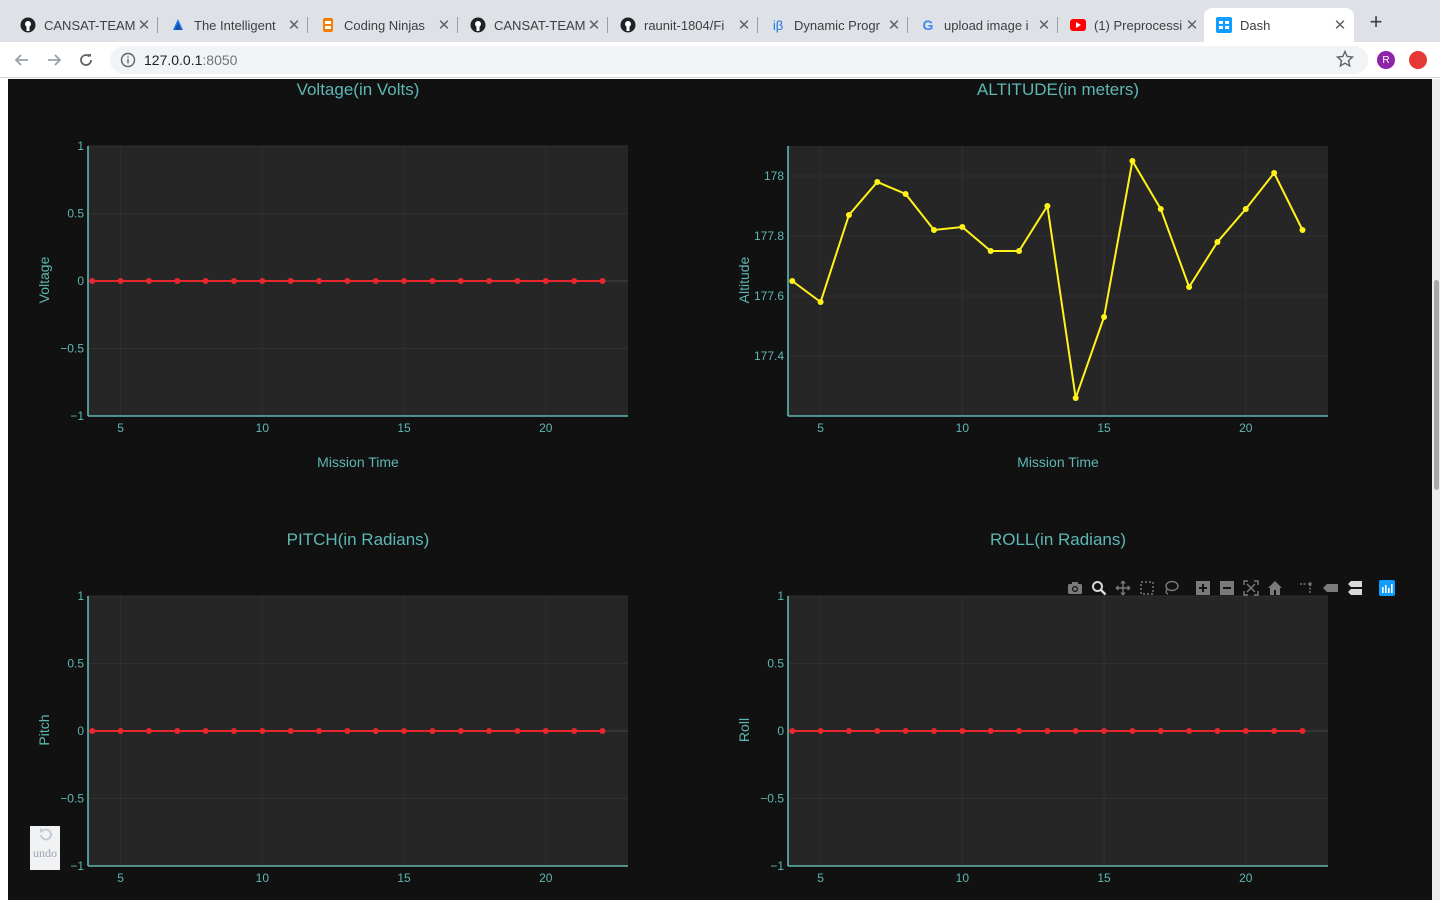 Image resolution: width=1440 pixels, height=900 pixels. What do you see at coordinates (1132, 25) in the screenshot?
I see `browser-tab: (1) Preprocessi ✕` at bounding box center [1132, 25].